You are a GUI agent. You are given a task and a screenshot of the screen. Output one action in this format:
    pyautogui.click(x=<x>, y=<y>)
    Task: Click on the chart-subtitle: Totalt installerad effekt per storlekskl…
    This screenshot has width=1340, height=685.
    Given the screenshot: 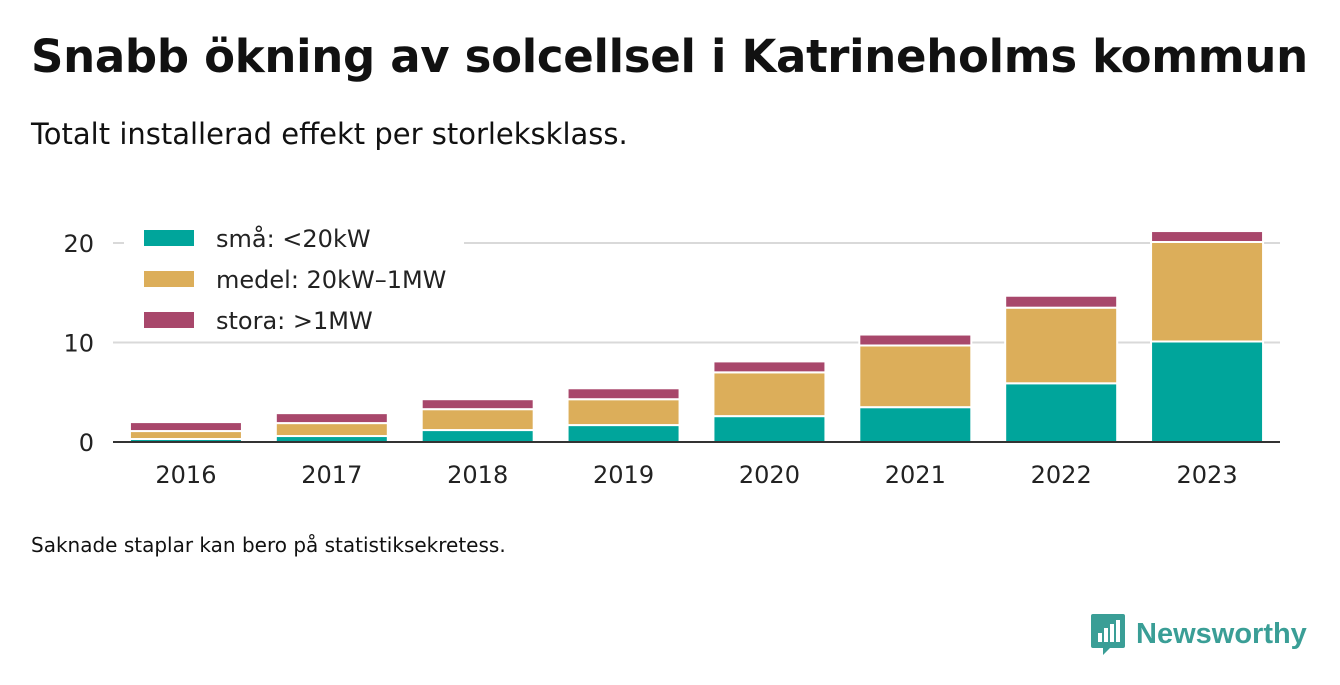 What is the action you would take?
    pyautogui.click(x=329, y=134)
    